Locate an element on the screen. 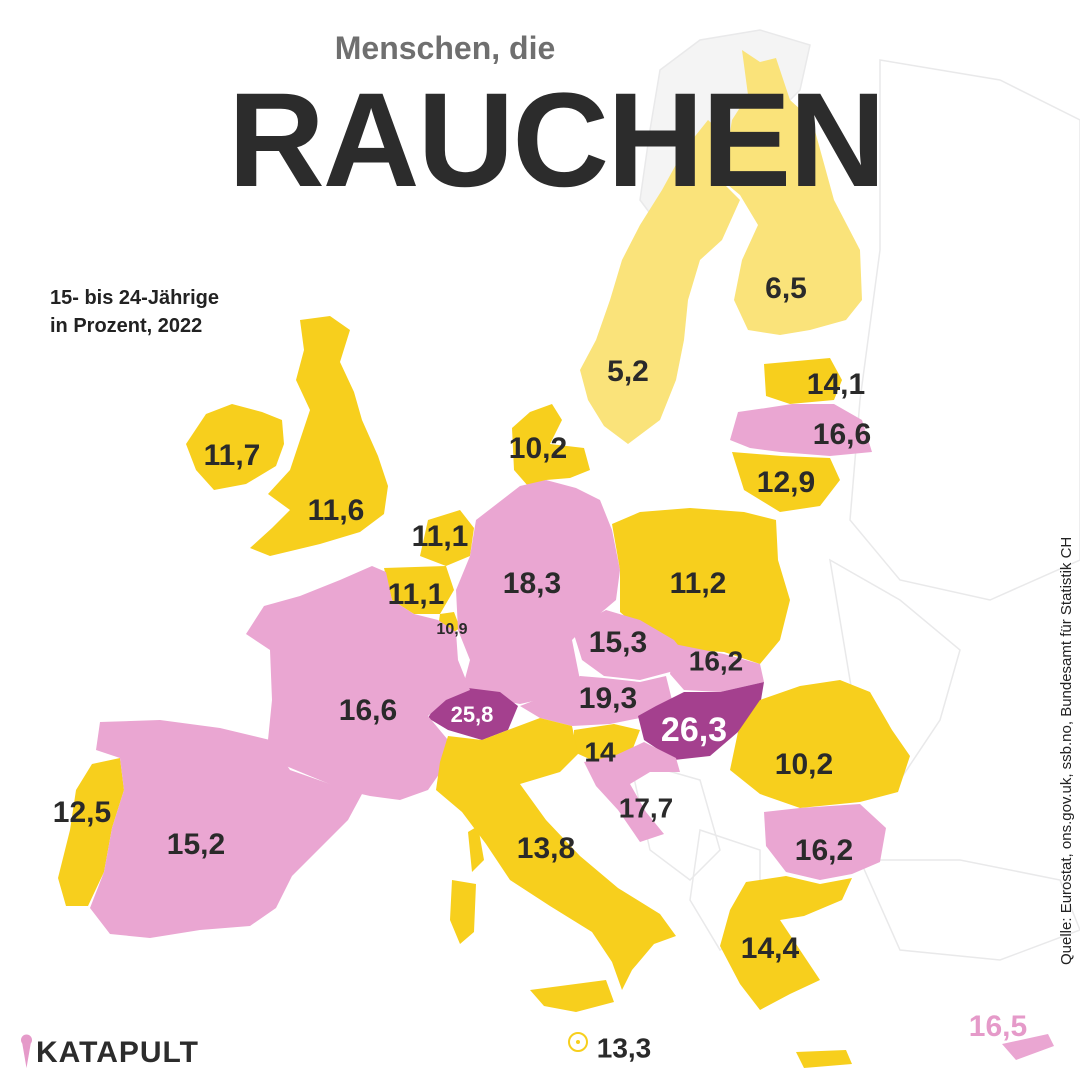 The image size is (1080, 1074). subtitle-line-2: in Prozent, 2022 is located at coordinates (126, 326).